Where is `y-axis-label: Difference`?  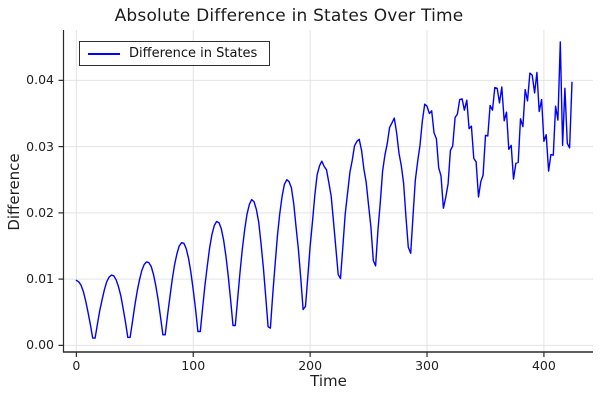 y-axis-label: Difference is located at coordinates (14, 192).